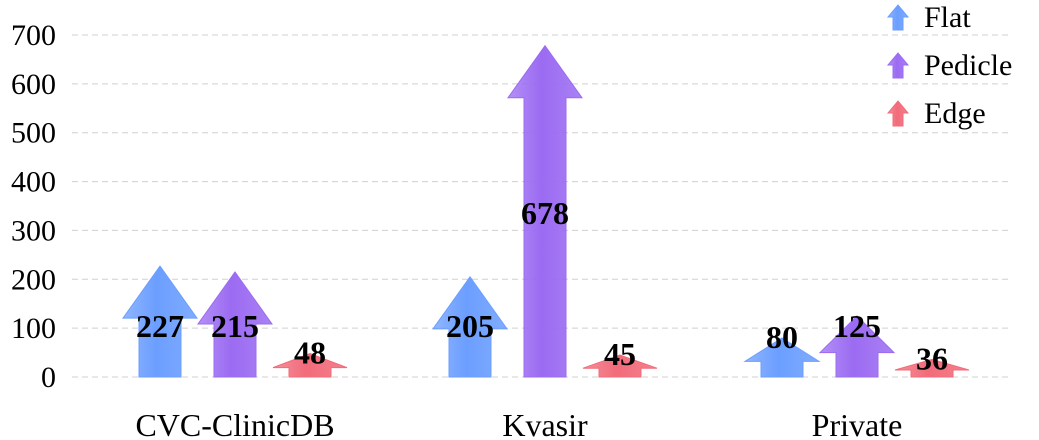 Image resolution: width=1039 pixels, height=440 pixels. What do you see at coordinates (857, 423) in the screenshot?
I see `category-private: Private` at bounding box center [857, 423].